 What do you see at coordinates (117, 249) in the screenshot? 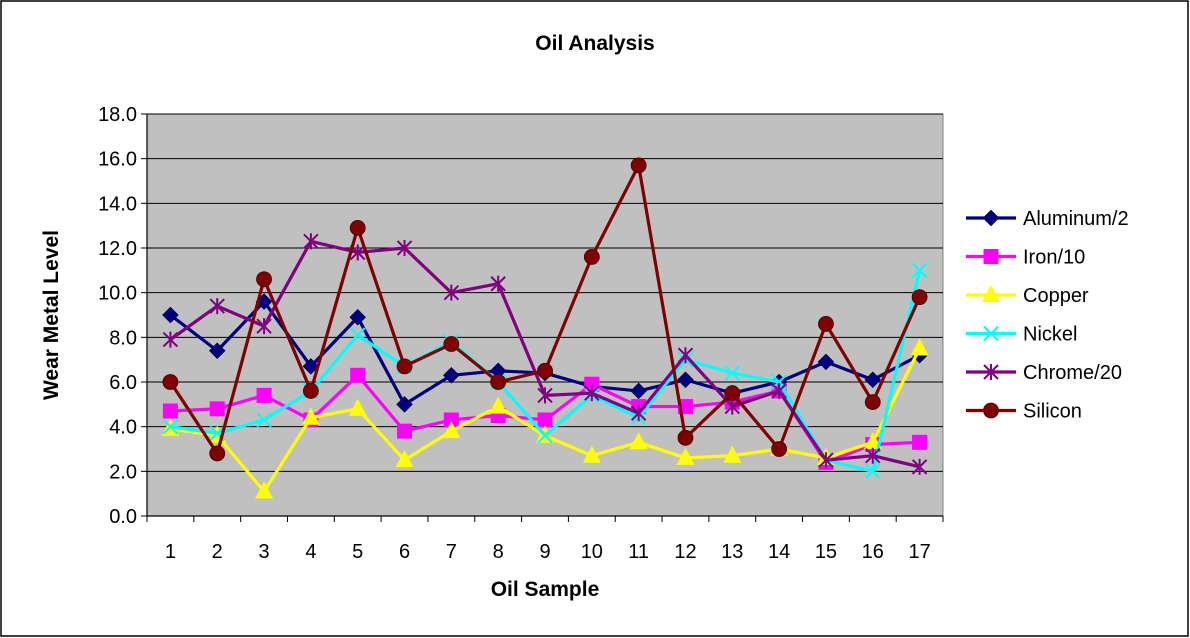
I see `y-tick-label: 12.0` at bounding box center [117, 249].